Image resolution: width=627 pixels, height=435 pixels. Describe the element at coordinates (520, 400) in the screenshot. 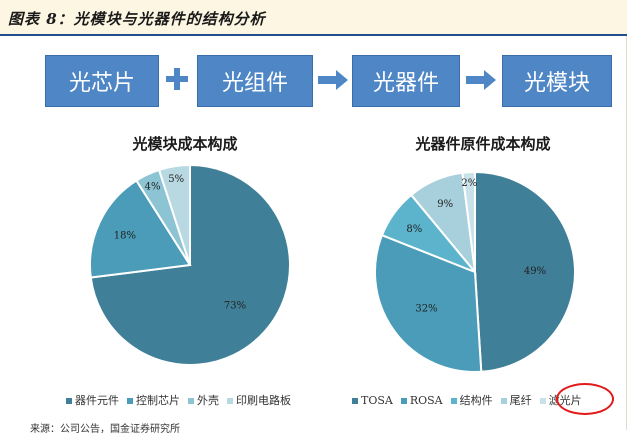

I see `legend-label: 尾纤` at that location.